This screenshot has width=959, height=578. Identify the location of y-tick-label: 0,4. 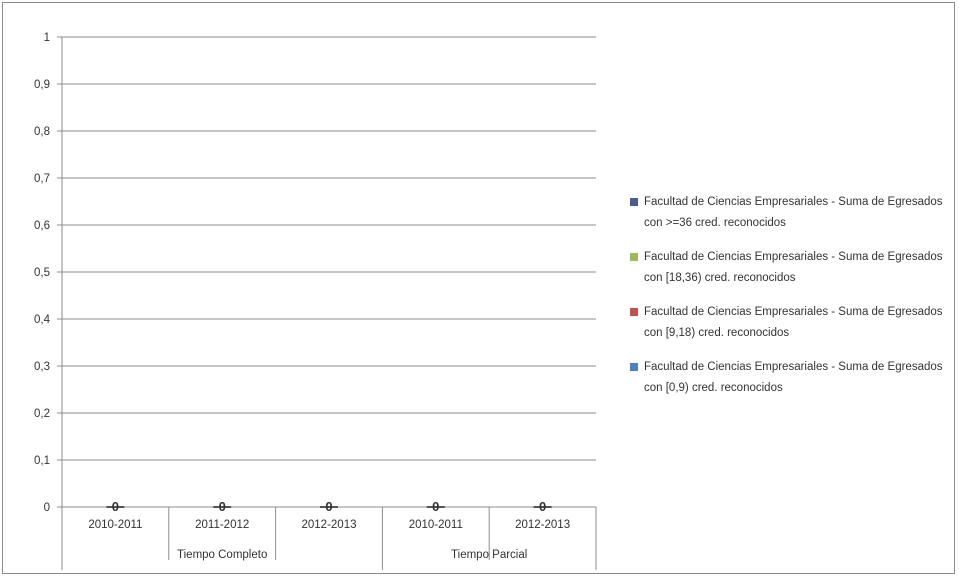
(42, 320).